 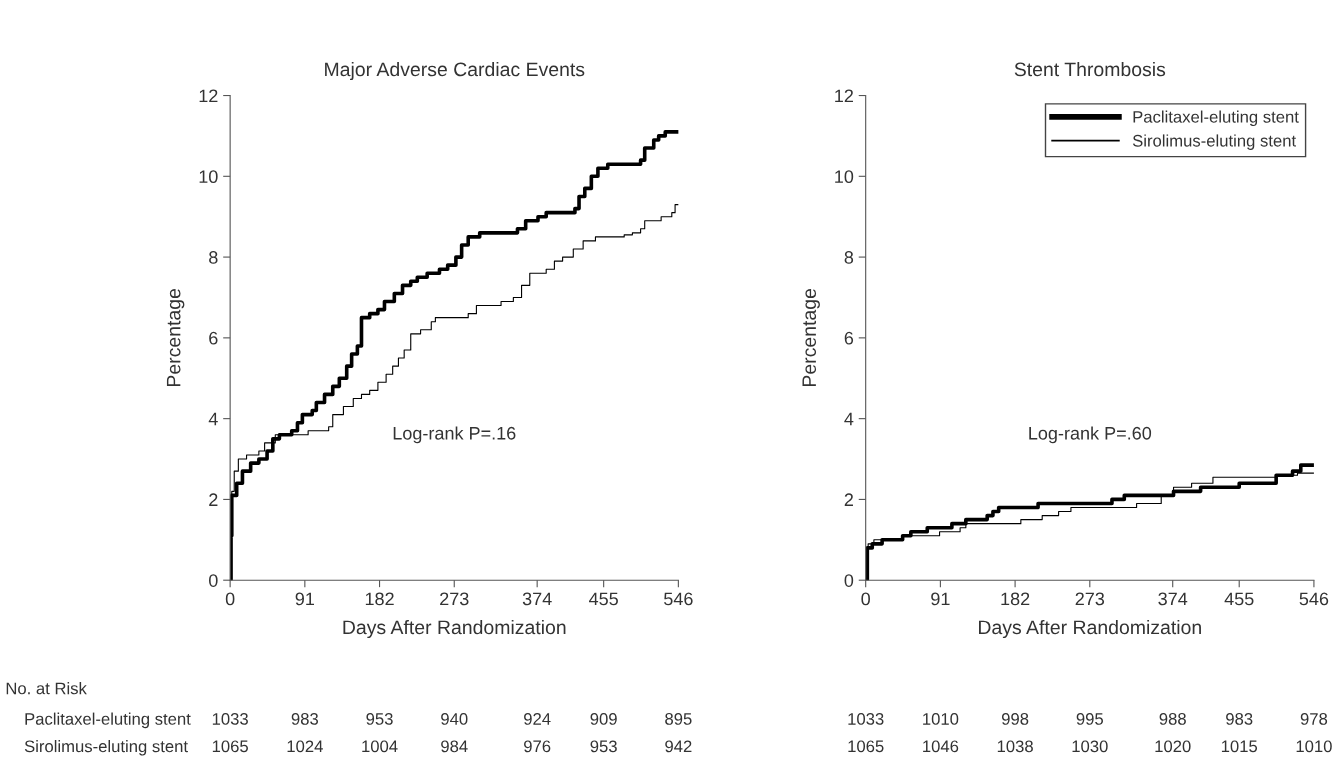 What do you see at coordinates (537, 719) in the screenshot?
I see `text: 924` at bounding box center [537, 719].